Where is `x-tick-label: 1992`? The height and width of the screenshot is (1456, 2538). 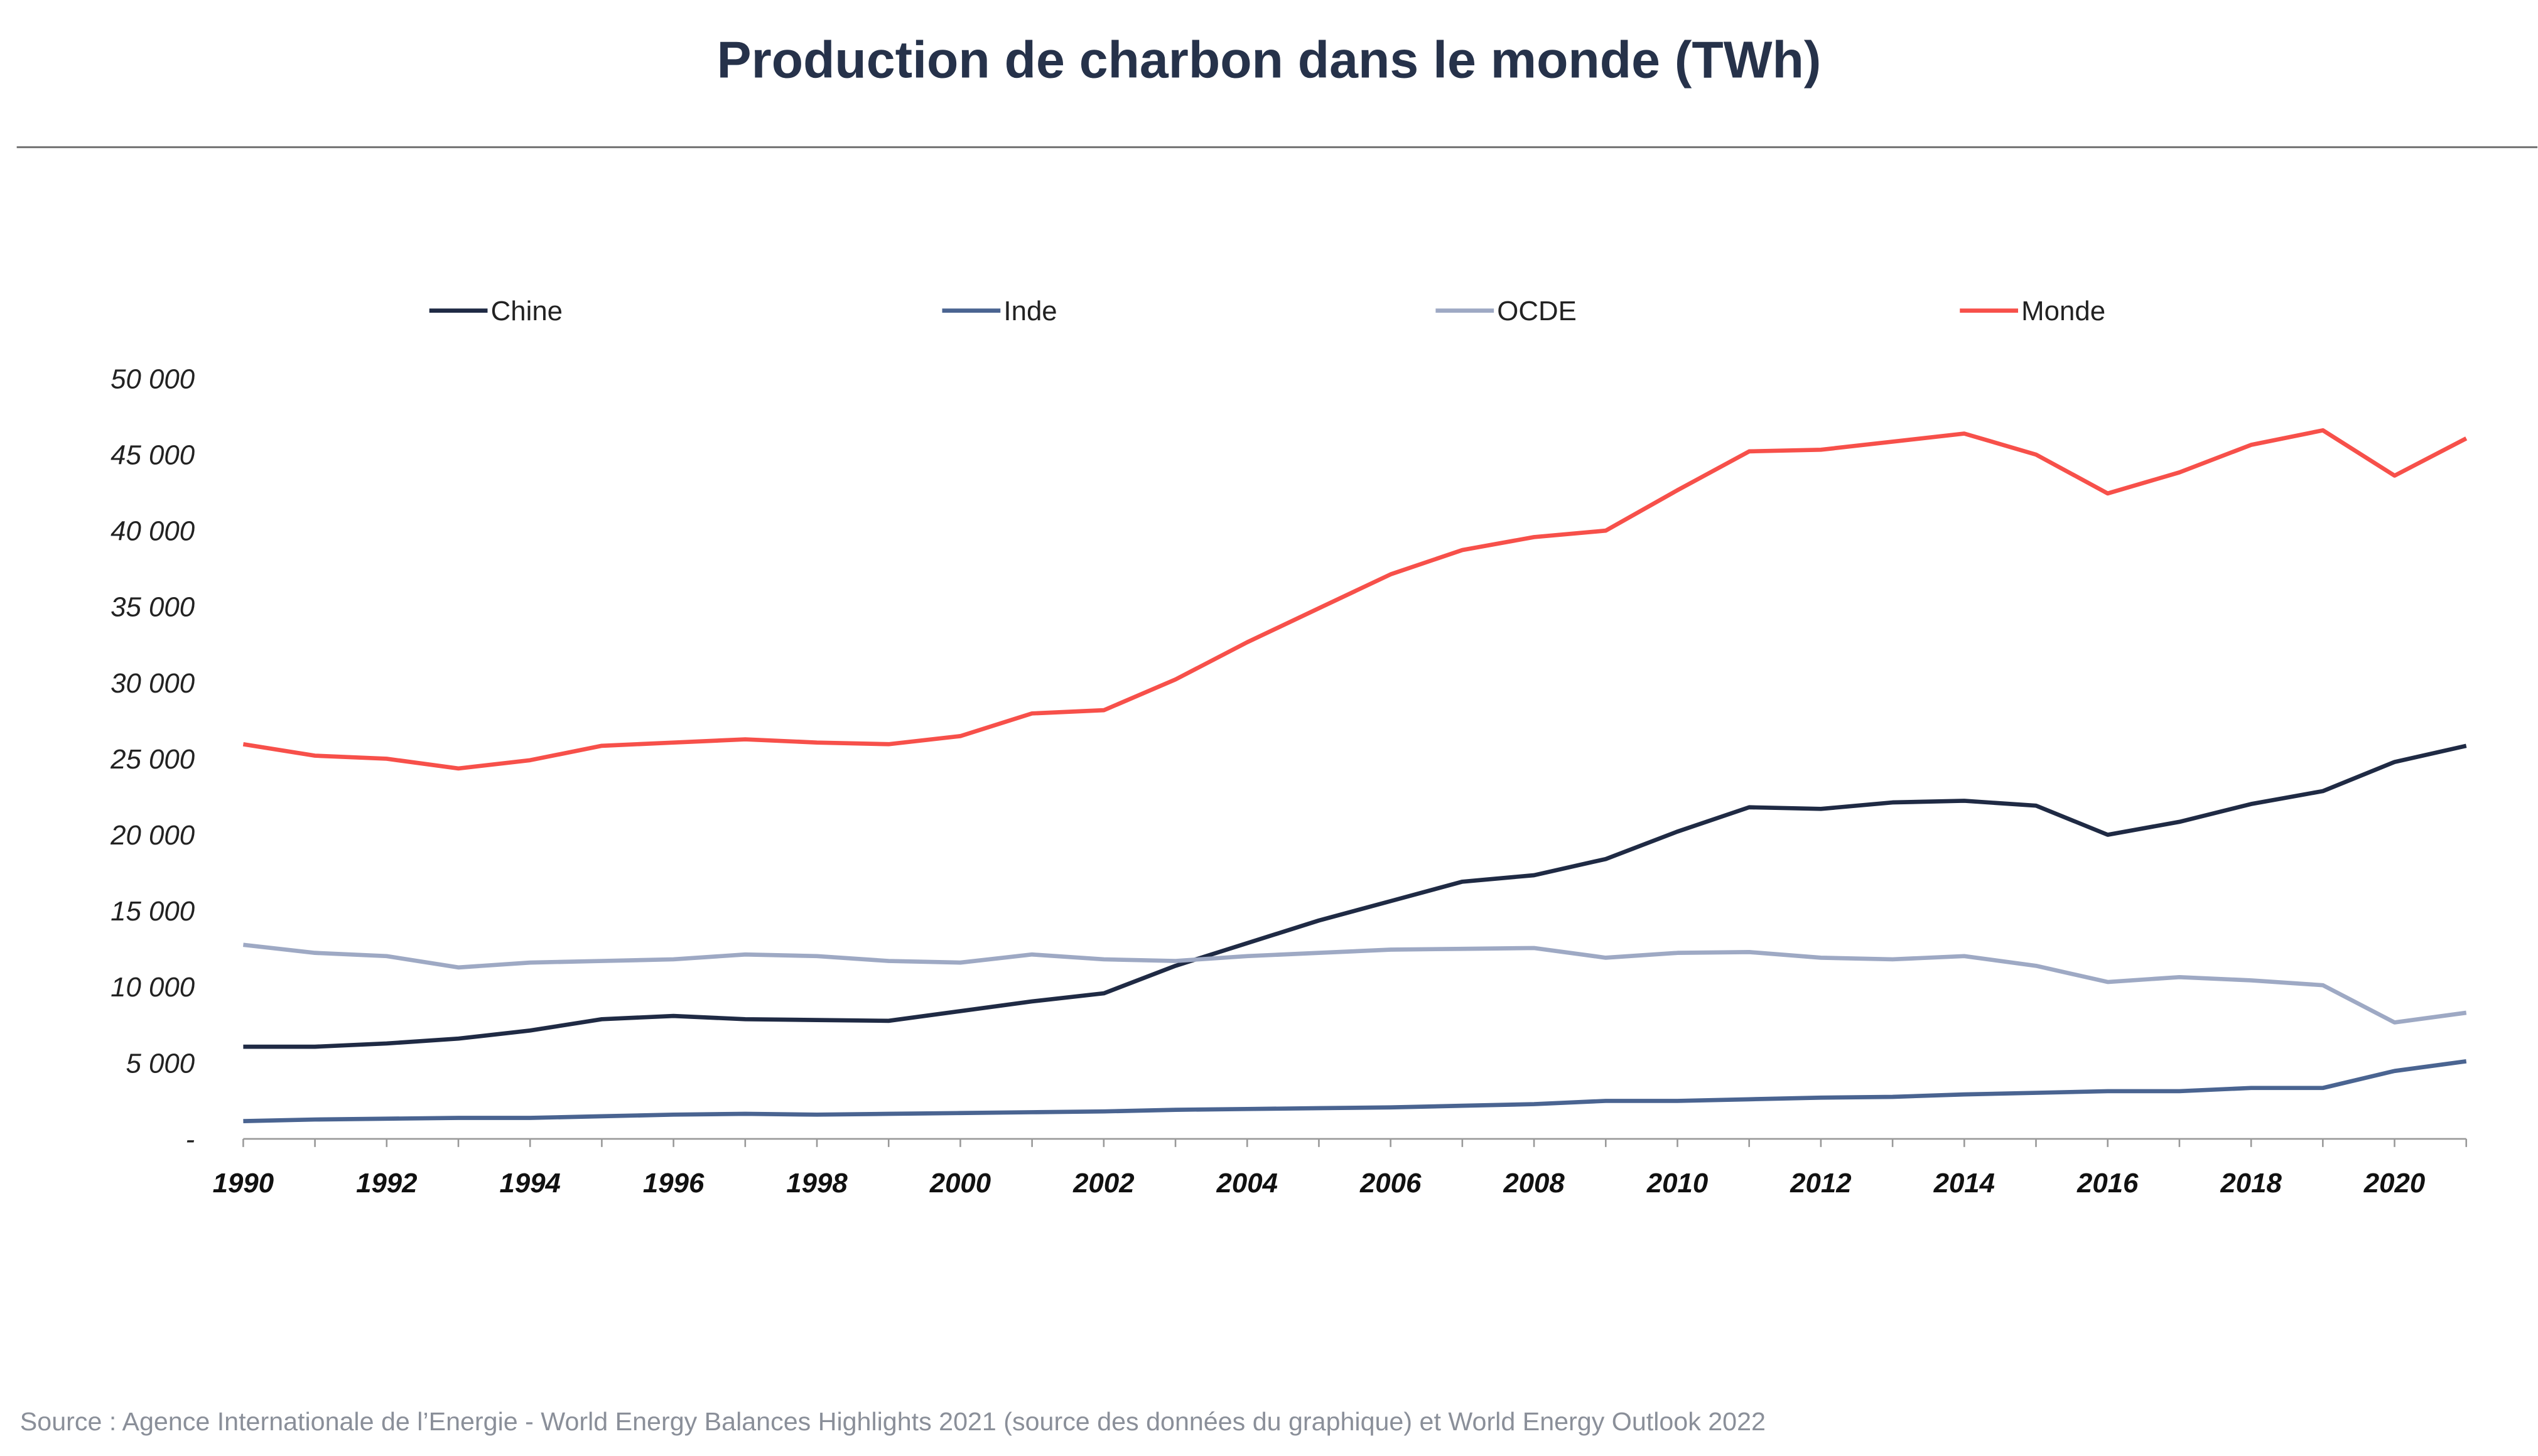
x-tick-label: 1992 is located at coordinates (386, 1183).